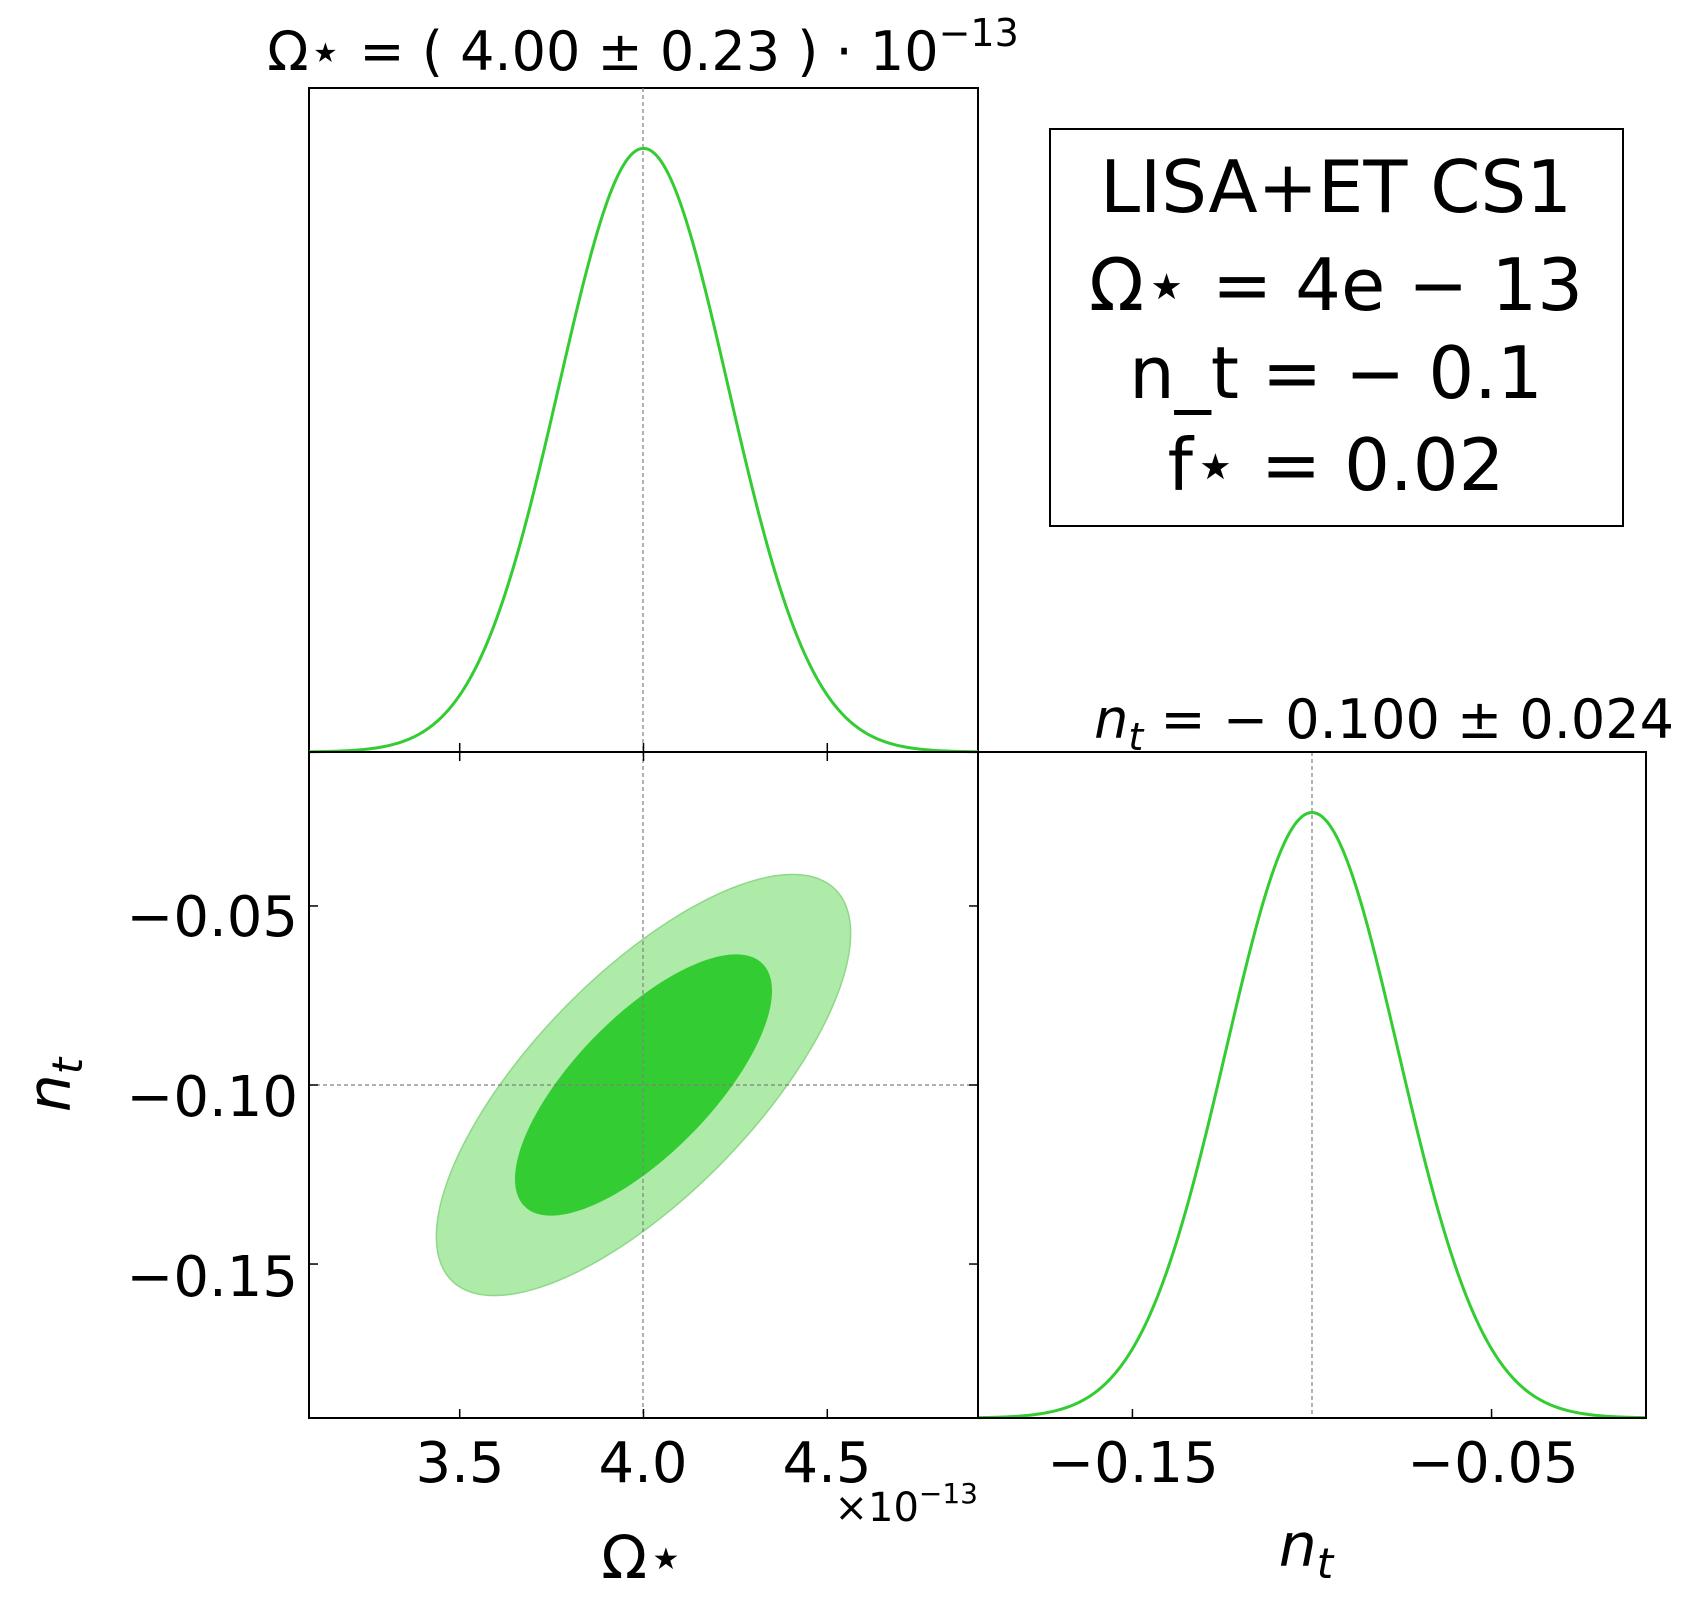  What do you see at coordinates (1136, 737) in the screenshot?
I see `nt-title-sub: t` at bounding box center [1136, 737].